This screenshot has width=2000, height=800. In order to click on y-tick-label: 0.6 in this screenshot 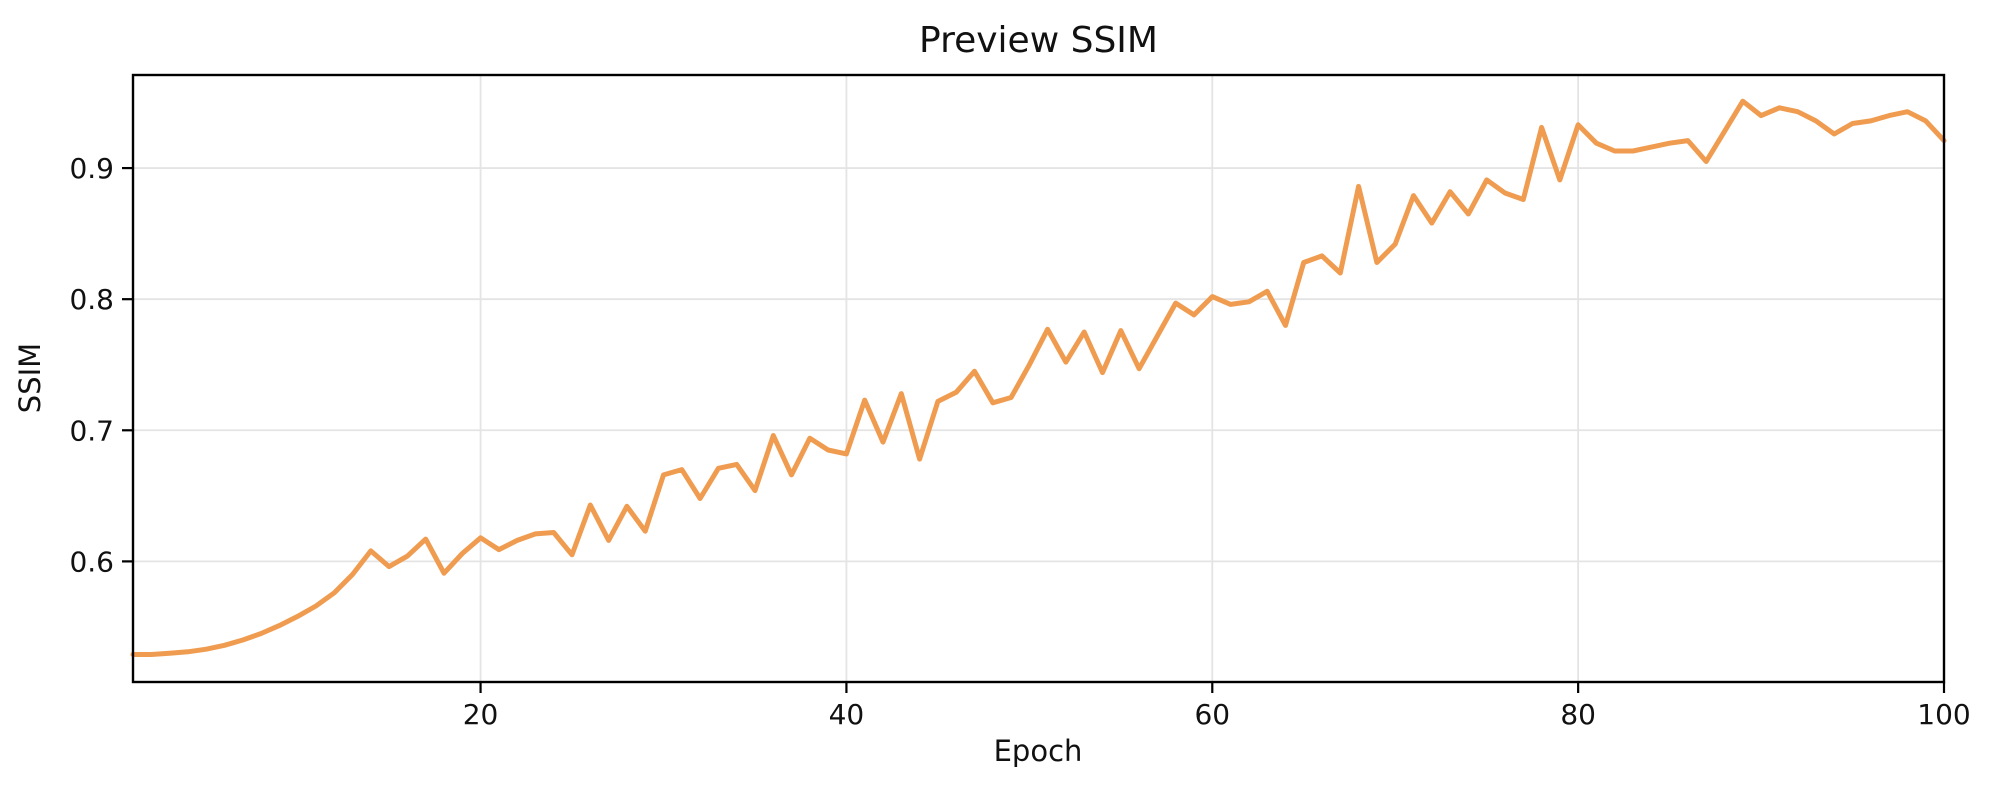, I will do `click(91, 561)`.